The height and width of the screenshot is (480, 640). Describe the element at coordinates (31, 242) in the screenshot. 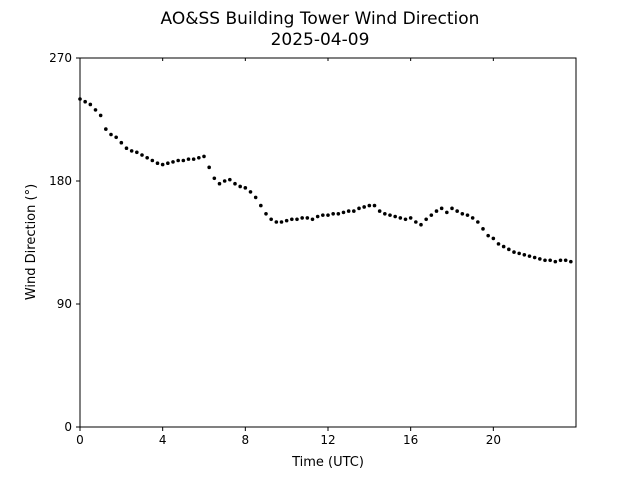

I see `y-axis-label: Wind Direction (°)` at that location.